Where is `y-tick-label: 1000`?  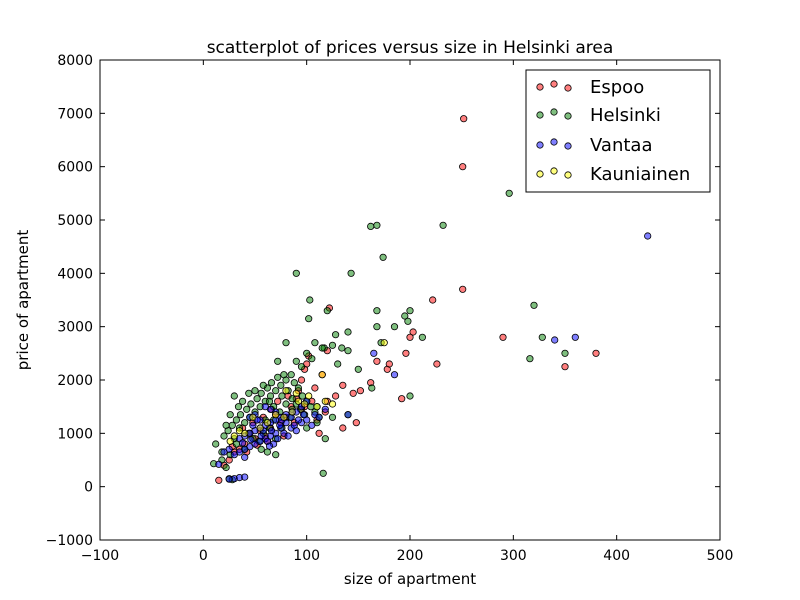
y-tick-label: 1000 is located at coordinates (75, 434).